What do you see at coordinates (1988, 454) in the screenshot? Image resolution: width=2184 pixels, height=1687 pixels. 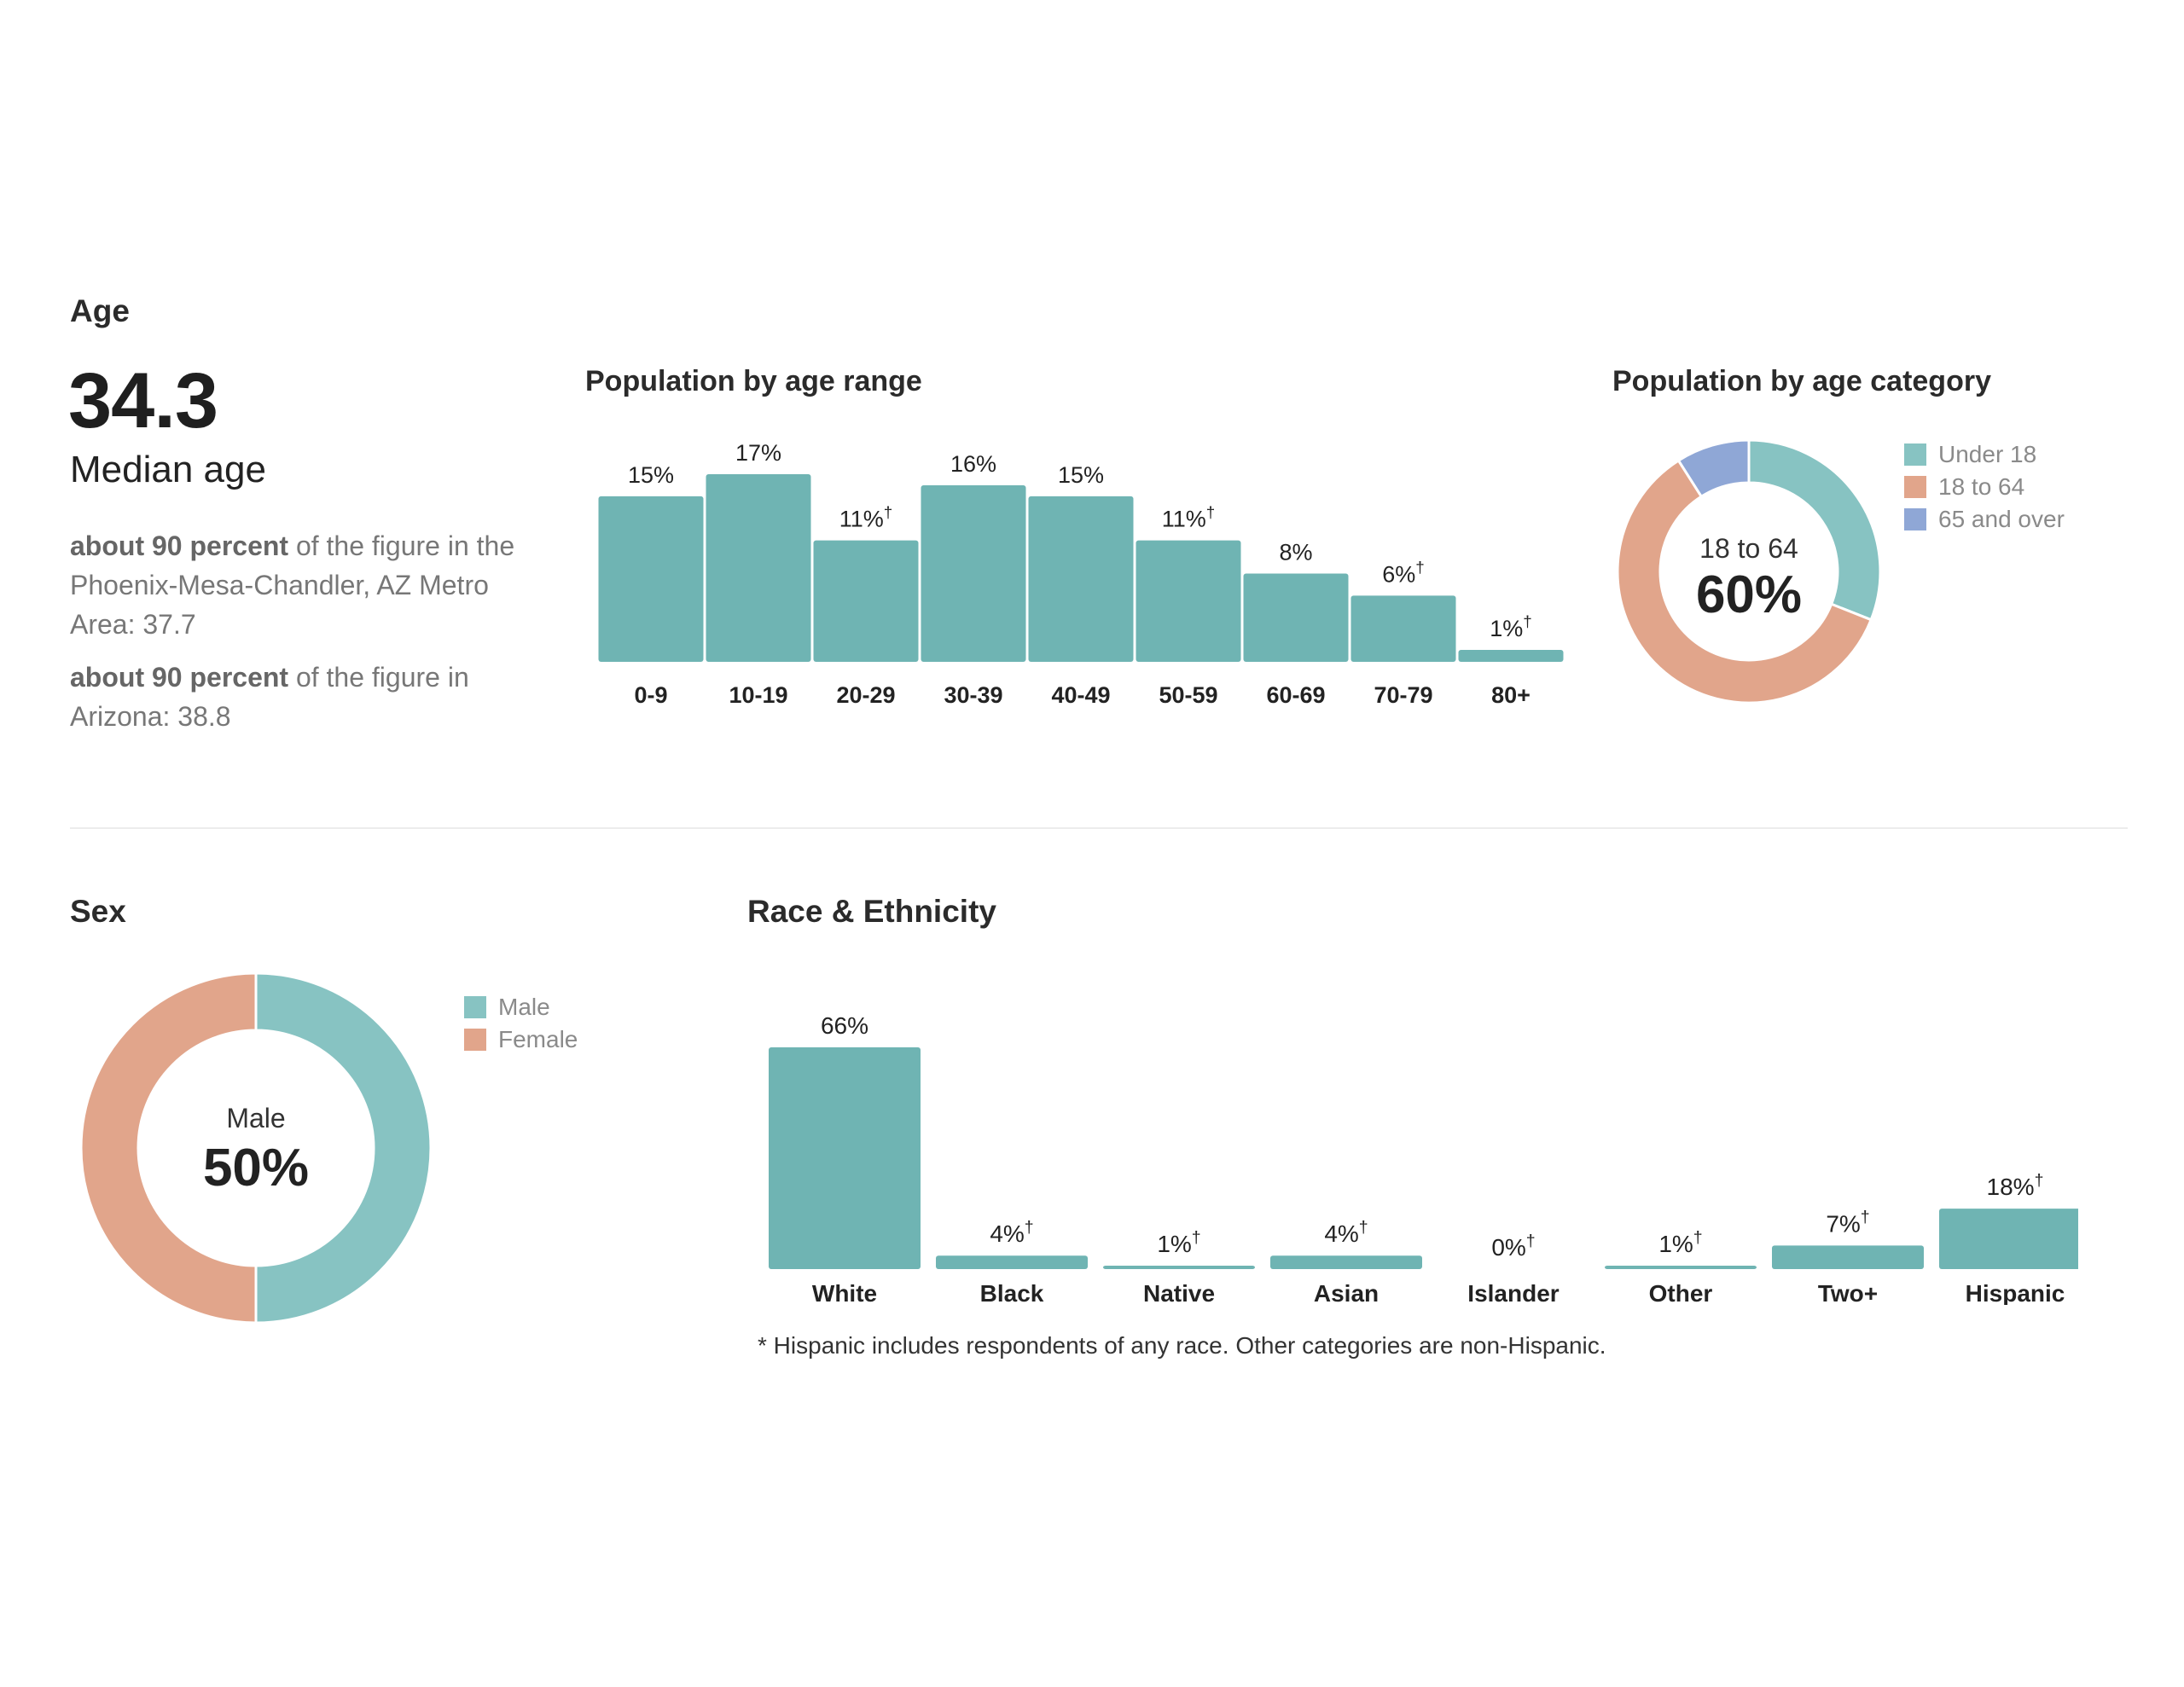 I see `legend-label: Under 18` at bounding box center [1988, 454].